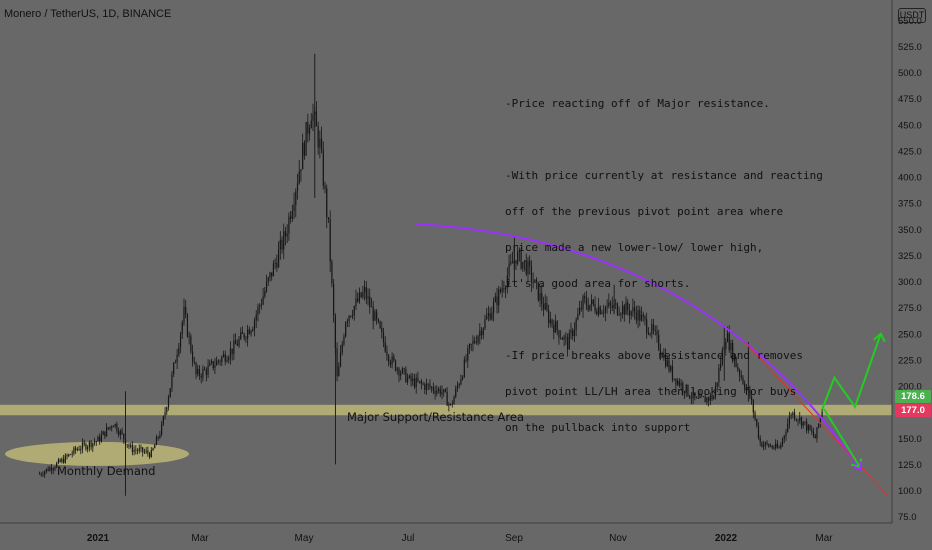 The image size is (932, 550). Describe the element at coordinates (200, 538) in the screenshot. I see `time-tick-label: Mar` at that location.